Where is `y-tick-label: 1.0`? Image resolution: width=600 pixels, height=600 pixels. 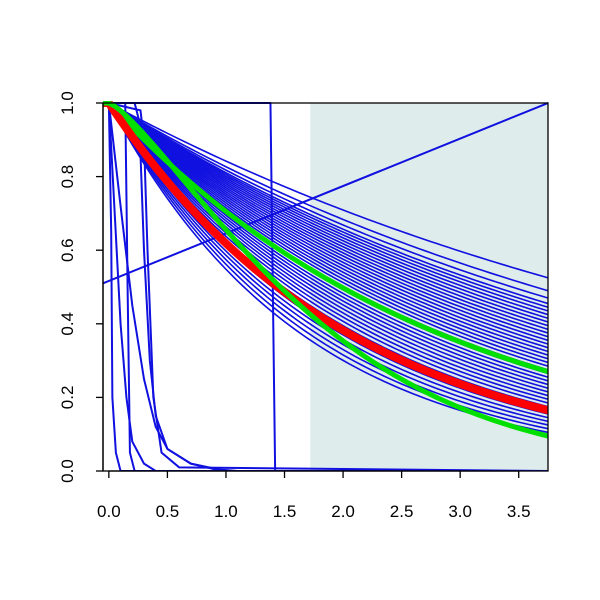
y-tick-label: 1.0 is located at coordinates (67, 103).